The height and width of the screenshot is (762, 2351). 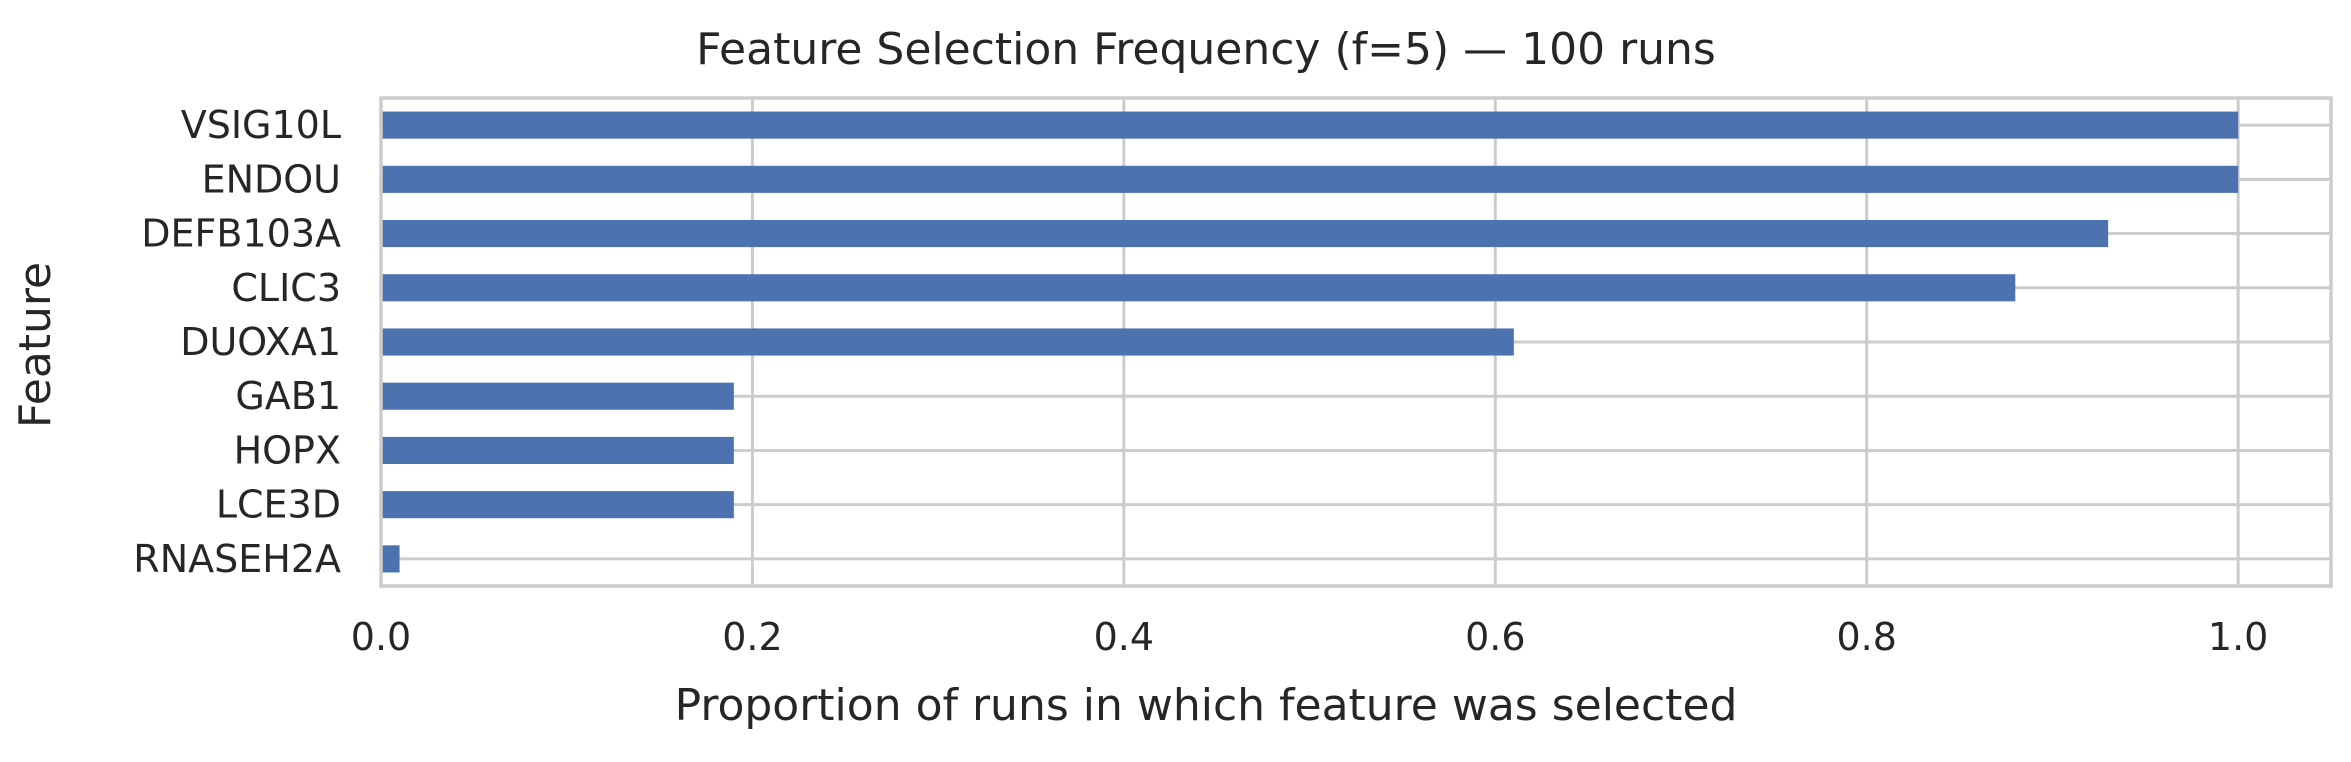 I want to click on x-tick-label: 0.2, so click(x=752, y=637).